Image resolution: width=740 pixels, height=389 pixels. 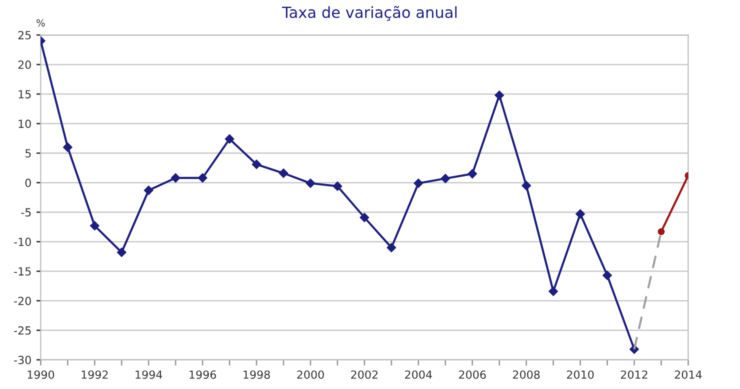 I want to click on y-tick-label: -20, so click(x=22, y=301).